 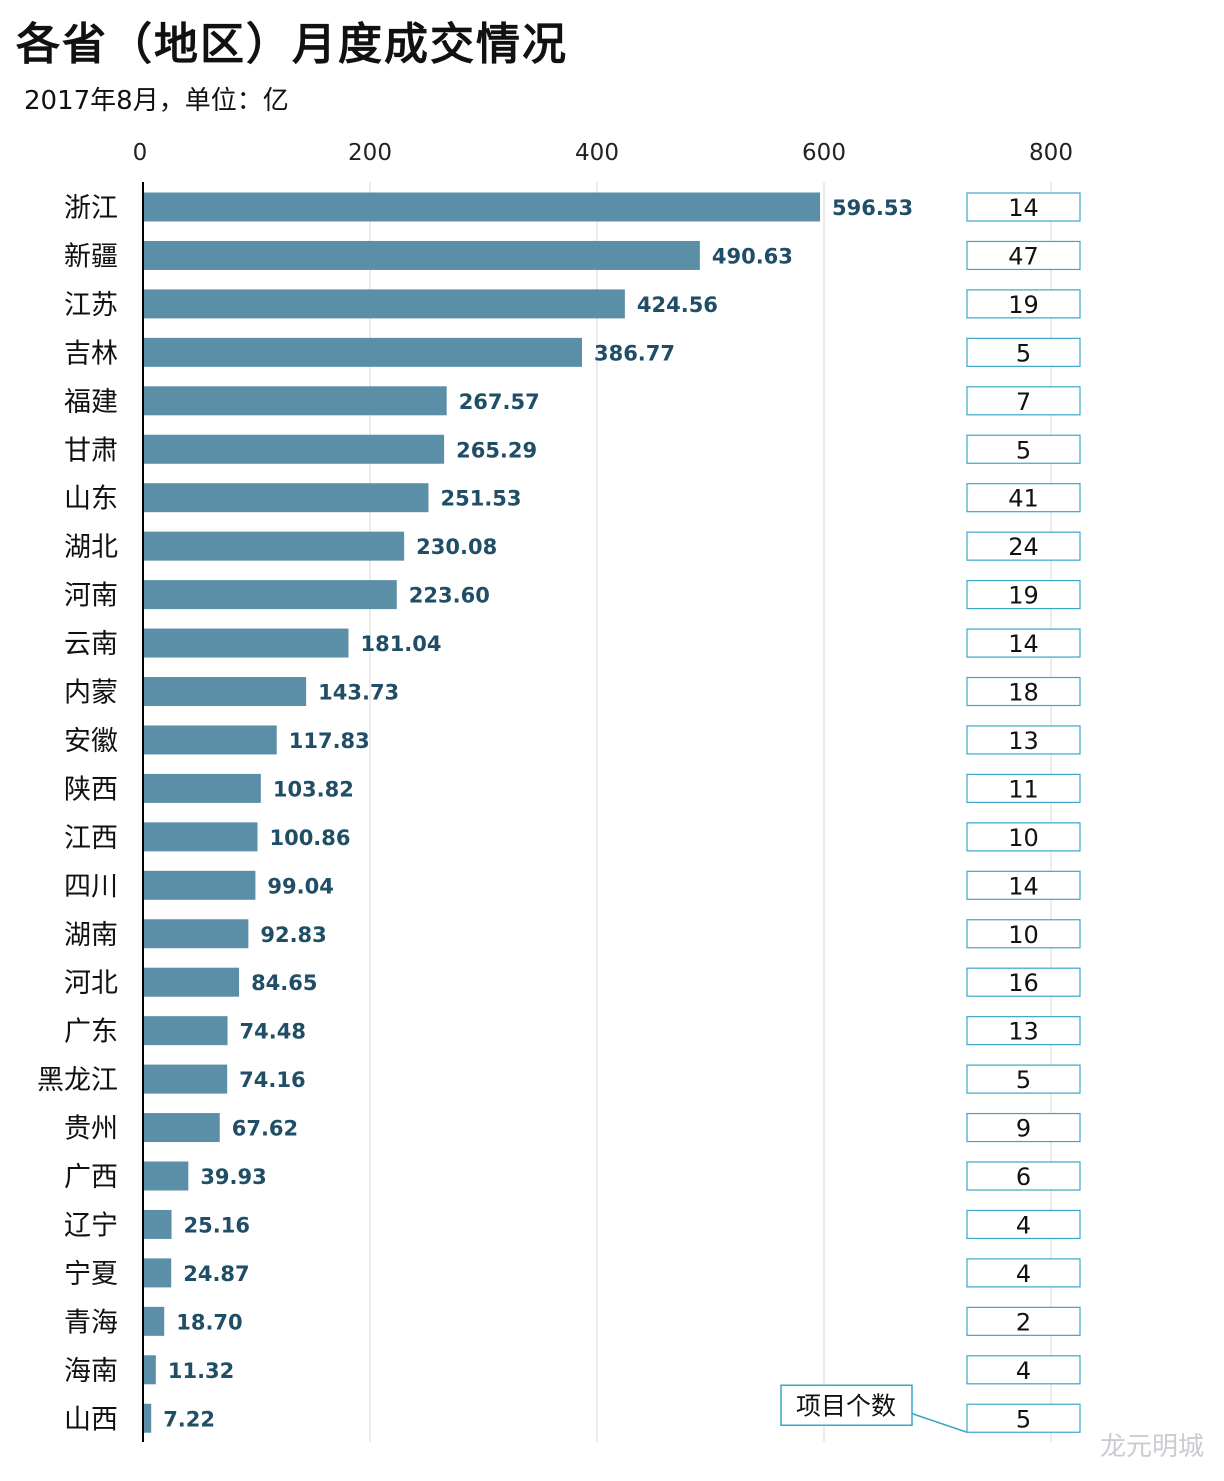 I want to click on value-label: 100.86, so click(x=309, y=838).